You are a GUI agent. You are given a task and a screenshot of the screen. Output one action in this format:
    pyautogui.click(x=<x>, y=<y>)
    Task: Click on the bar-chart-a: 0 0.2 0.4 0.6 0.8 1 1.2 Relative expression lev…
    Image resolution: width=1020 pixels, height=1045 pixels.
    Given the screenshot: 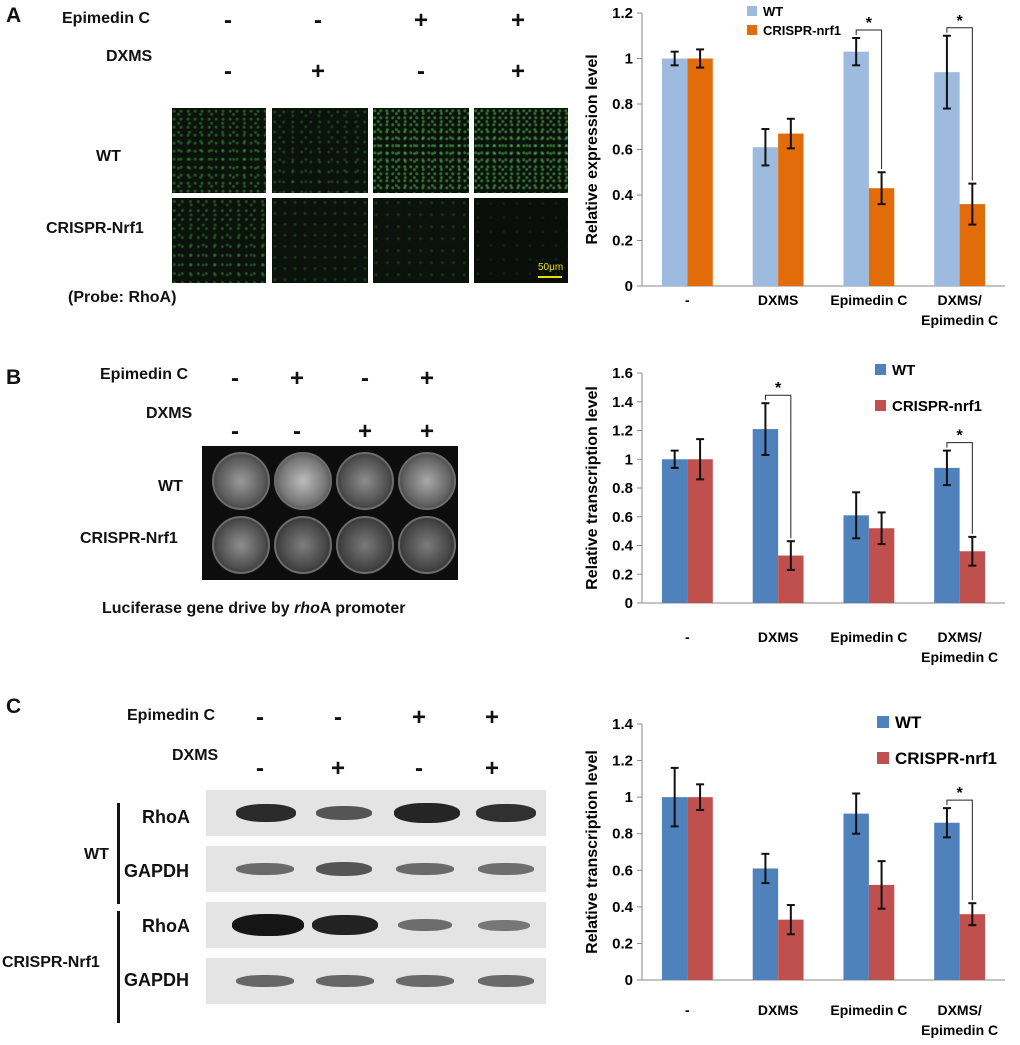 What is the action you would take?
    pyautogui.click(x=794, y=166)
    